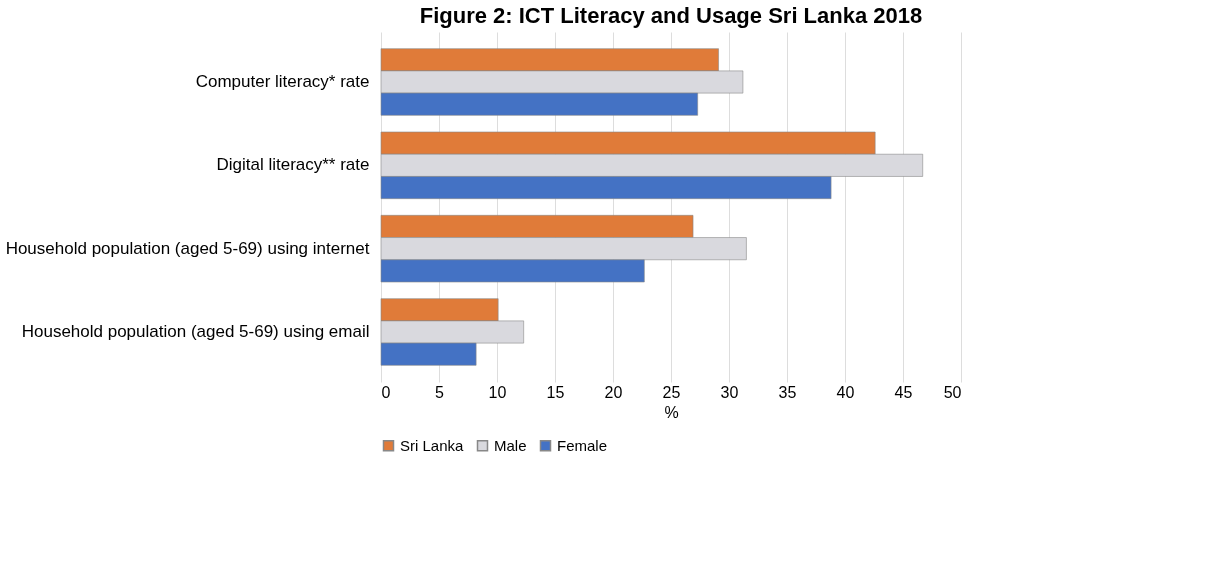  What do you see at coordinates (952, 392) in the screenshot?
I see `x-tick-label: 50` at bounding box center [952, 392].